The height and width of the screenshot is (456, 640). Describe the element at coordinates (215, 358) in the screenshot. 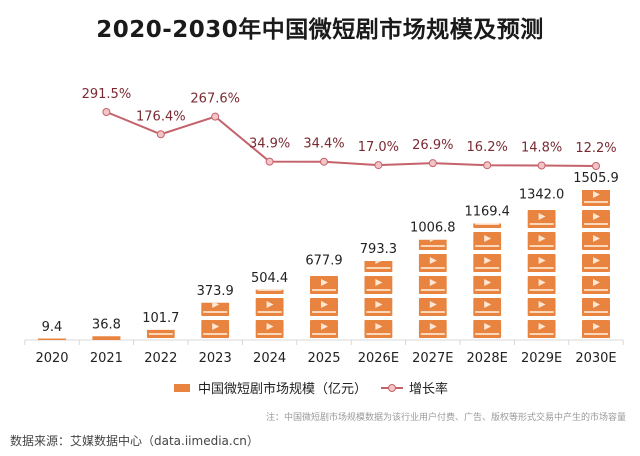

I see `x-tick-label: 2023` at that location.